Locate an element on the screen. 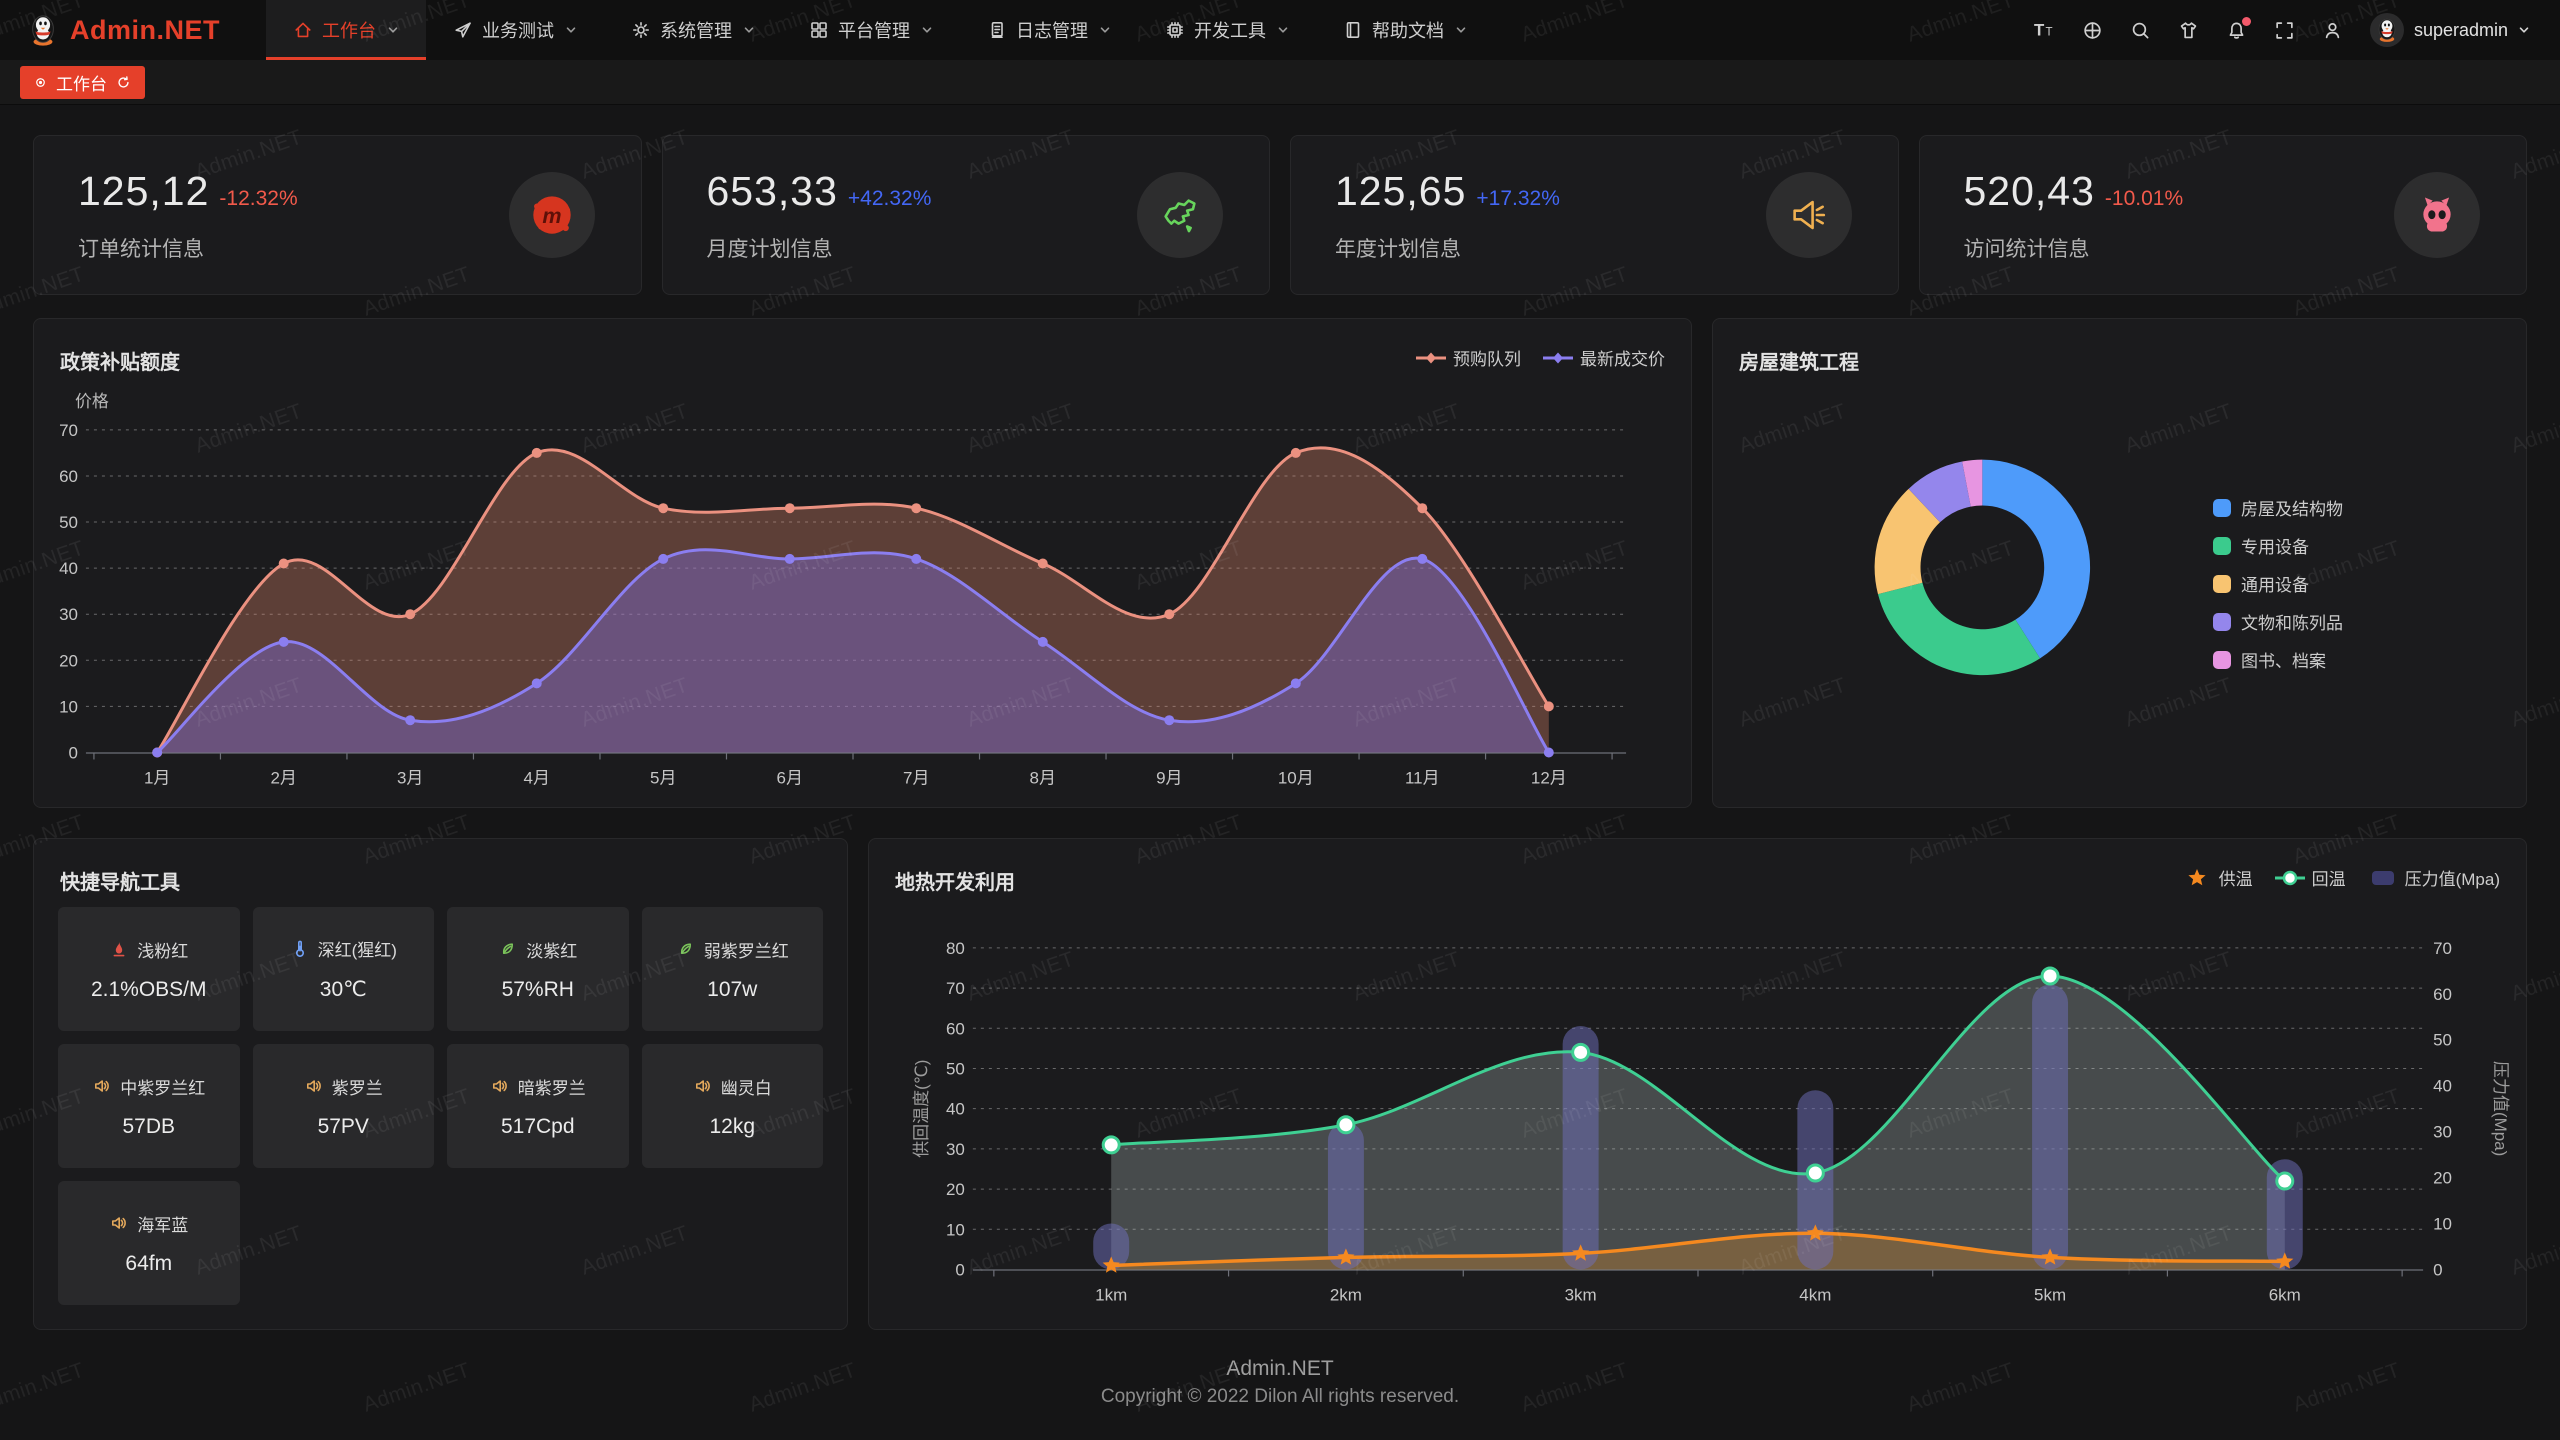 Image resolution: width=2560 pixels, height=1440 pixels. home-icon is located at coordinates (303, 30).